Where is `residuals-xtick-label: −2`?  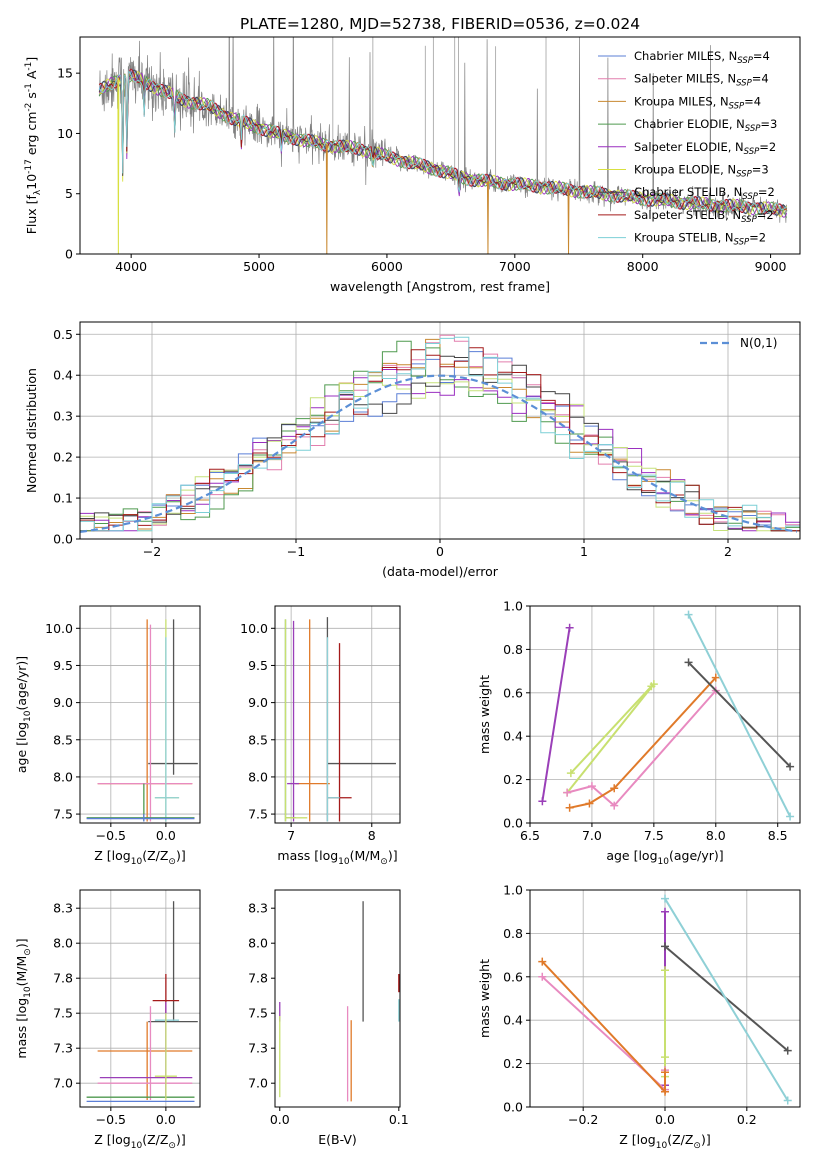 residuals-xtick-label: −2 is located at coordinates (152, 551).